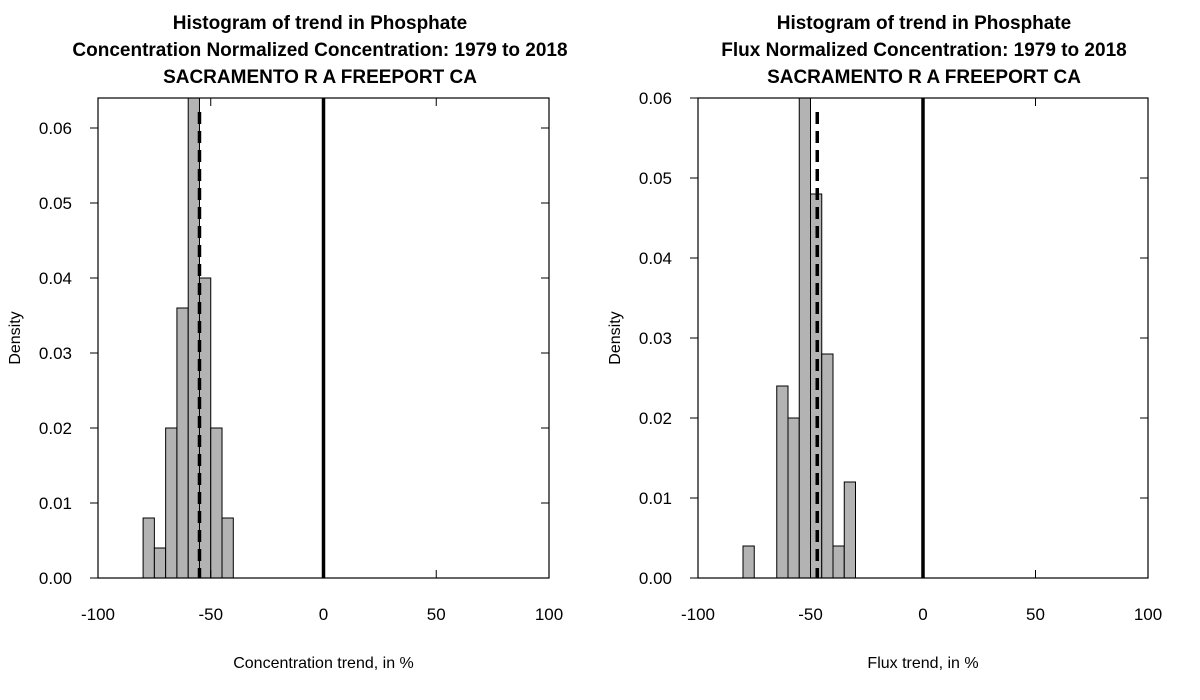  Describe the element at coordinates (922, 663) in the screenshot. I see `x-axis-label: Flux trend, in %` at that location.